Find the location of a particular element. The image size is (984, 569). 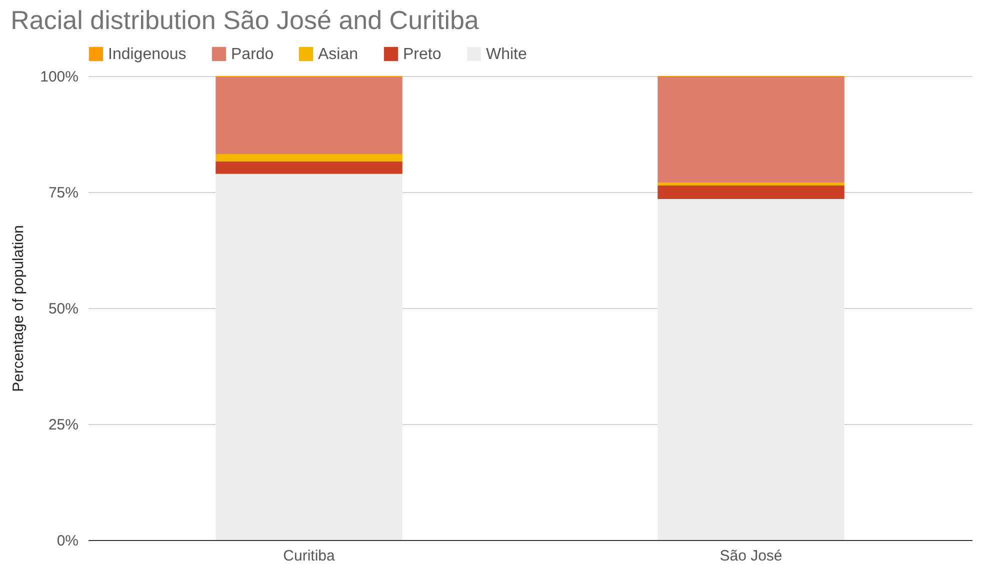

legend-label: Indigenous is located at coordinates (147, 54).